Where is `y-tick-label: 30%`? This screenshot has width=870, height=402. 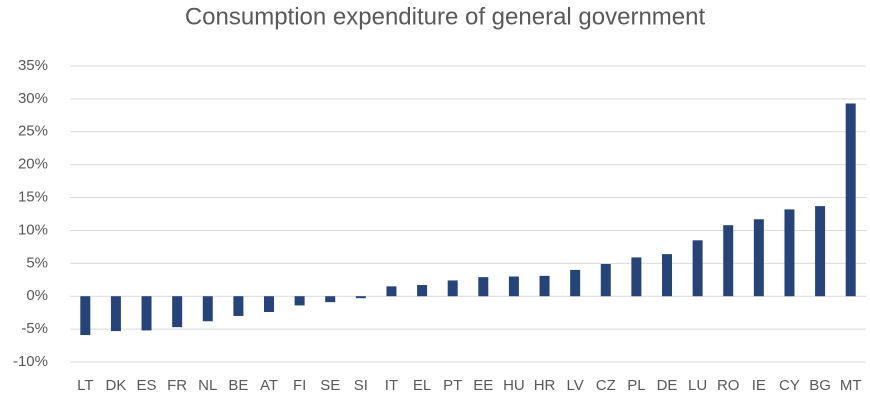 y-tick-label: 30% is located at coordinates (33, 98).